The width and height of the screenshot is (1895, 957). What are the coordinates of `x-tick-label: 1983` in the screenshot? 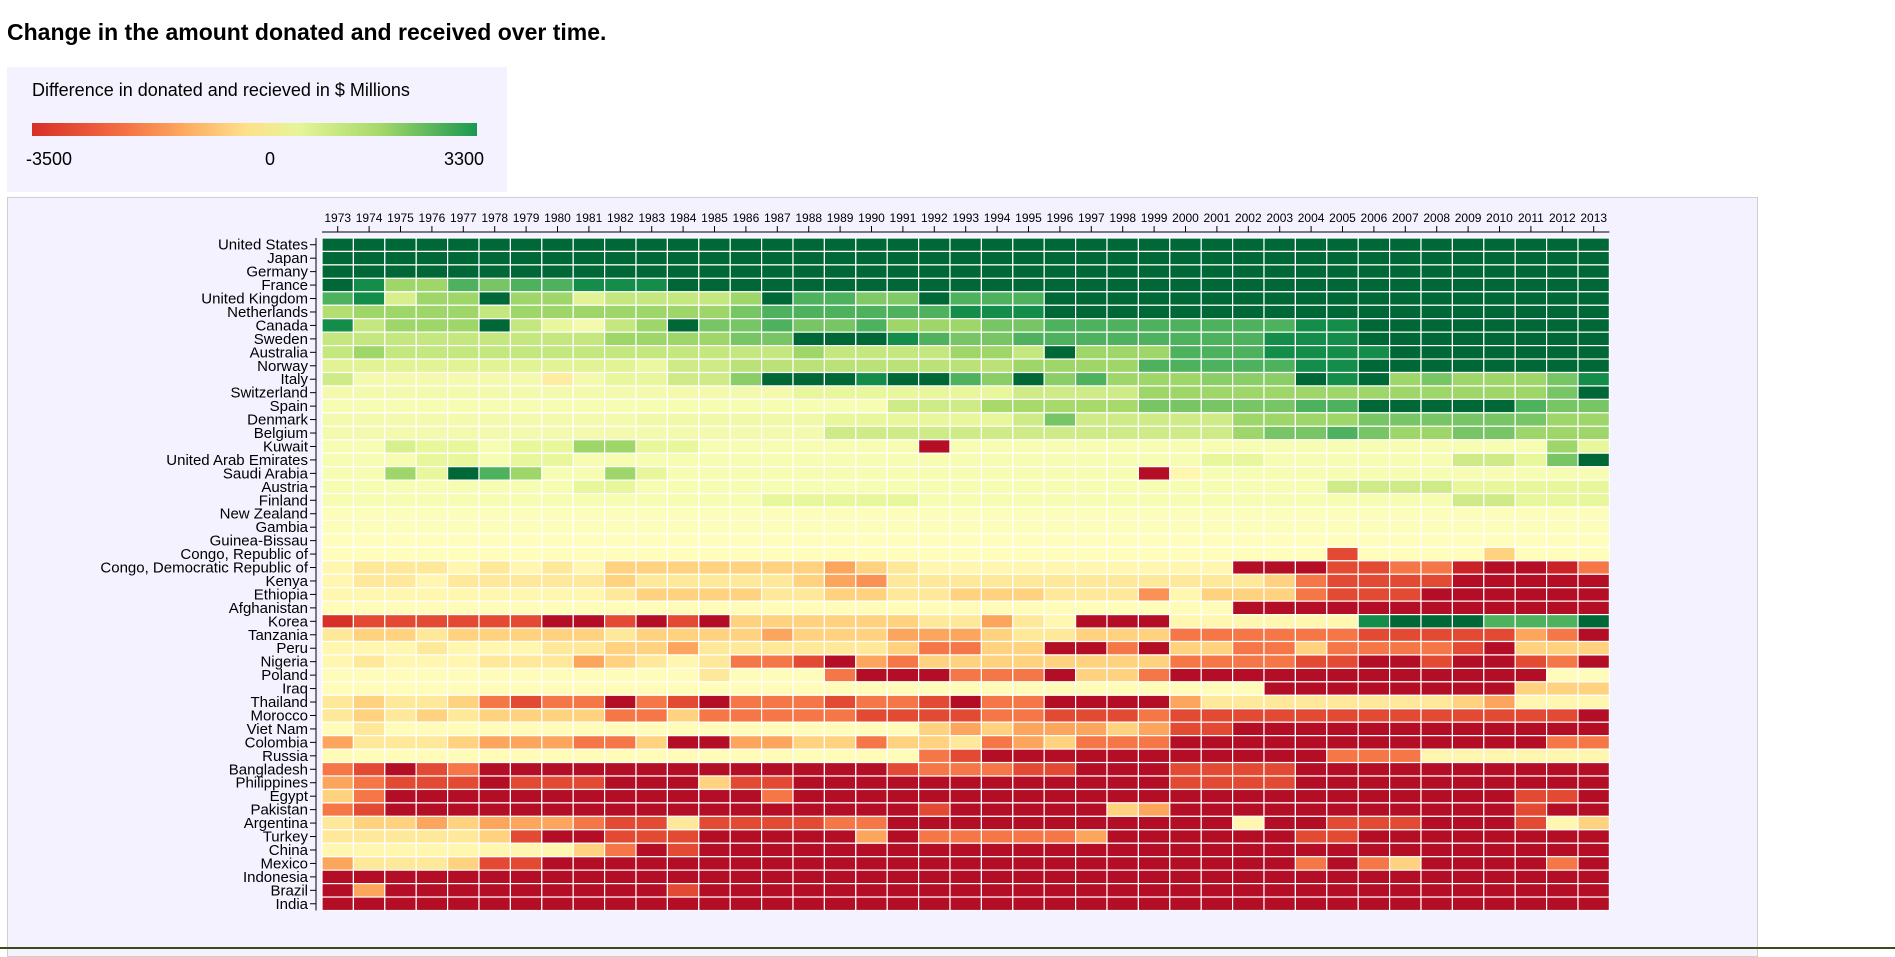 It's located at (651, 218).